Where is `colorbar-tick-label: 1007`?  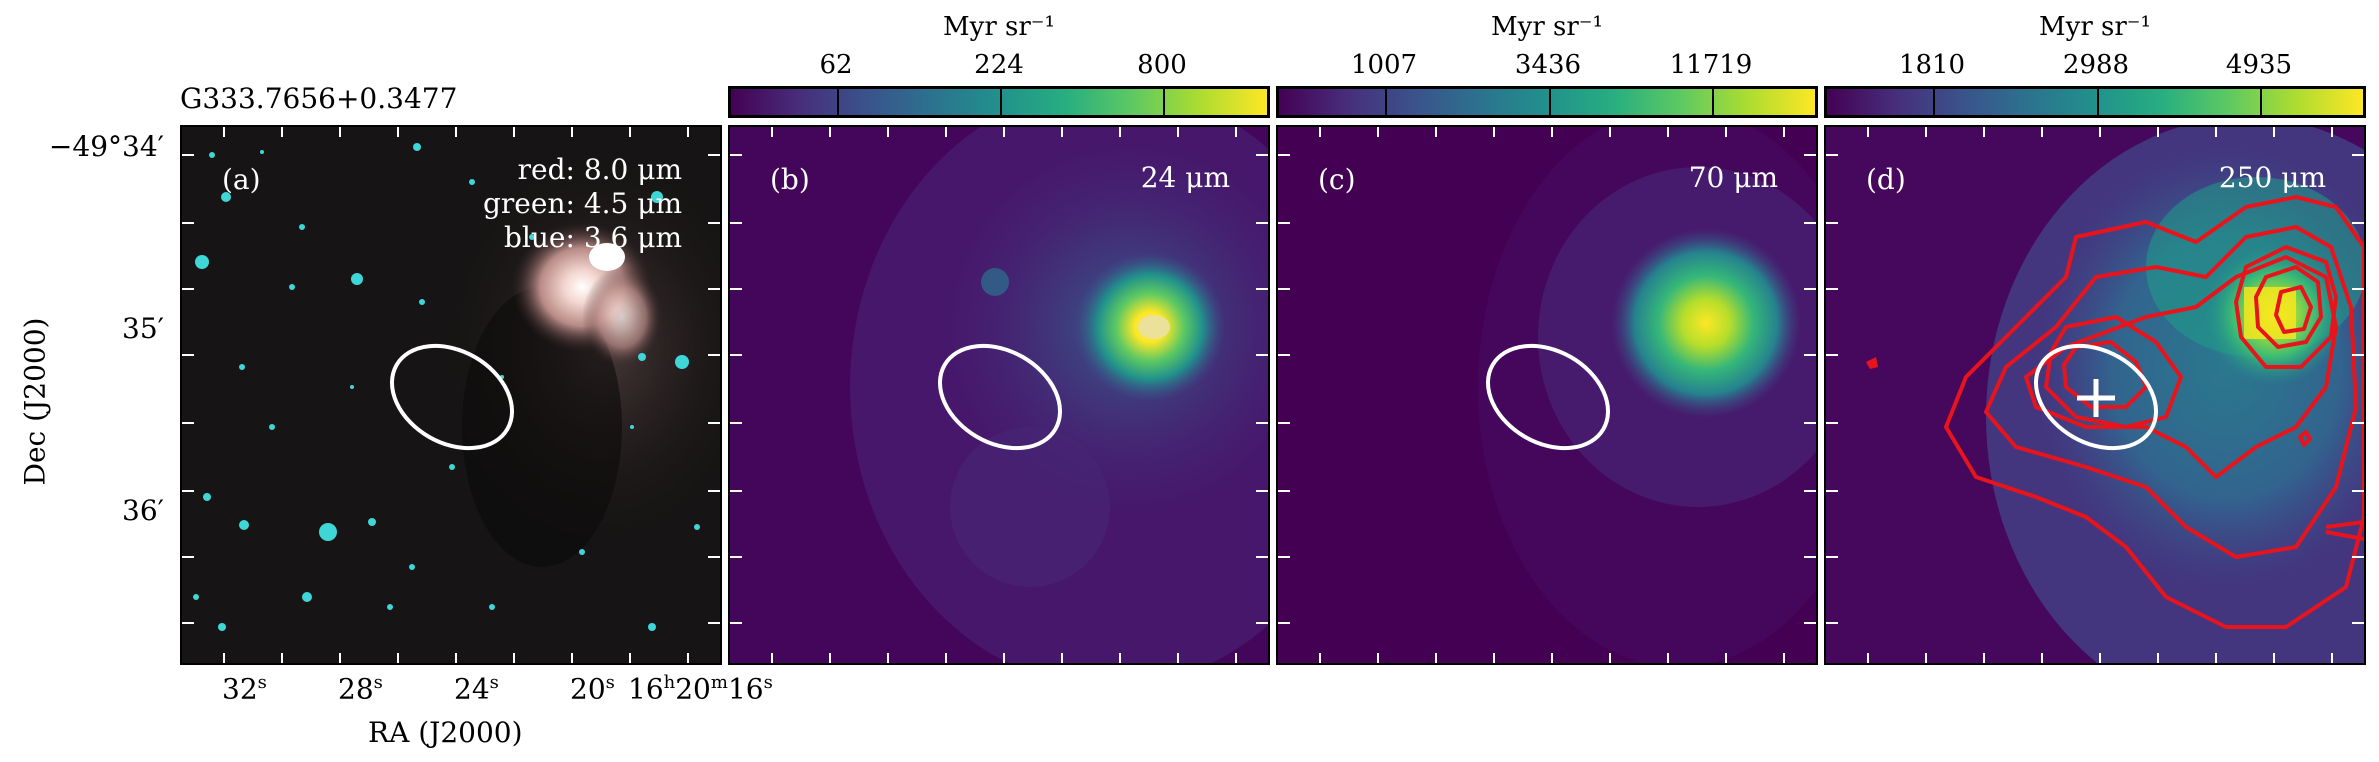
colorbar-tick-label: 1007 is located at coordinates (1384, 65).